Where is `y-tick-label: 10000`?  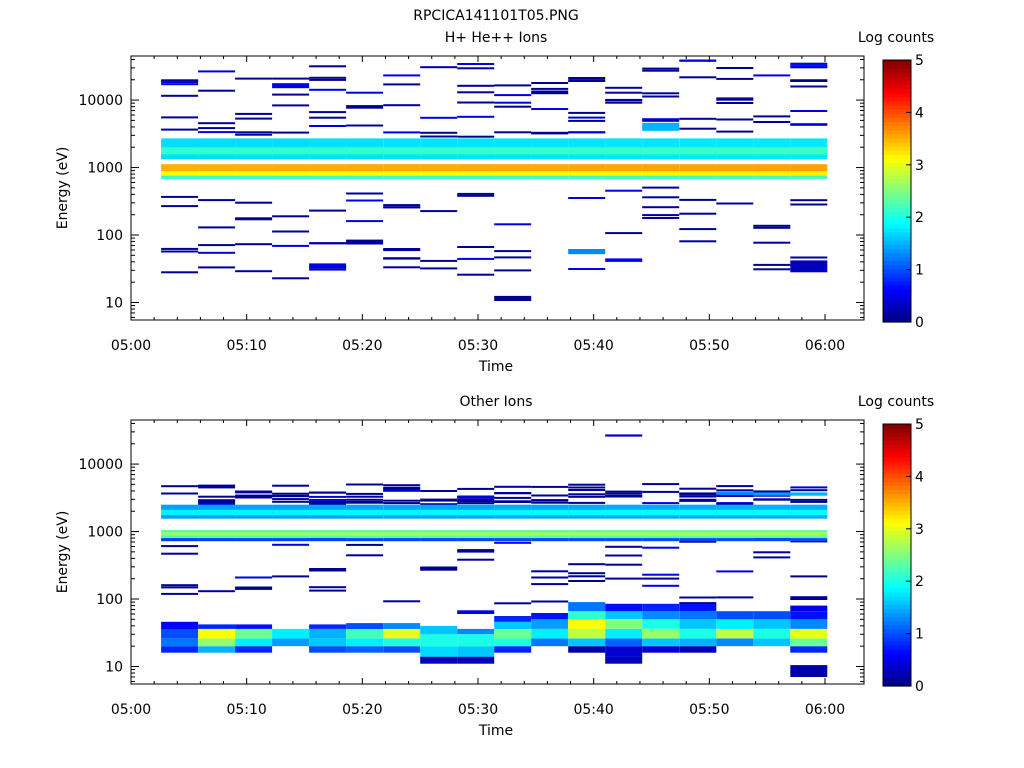
y-tick-label: 10000 is located at coordinates (100, 465).